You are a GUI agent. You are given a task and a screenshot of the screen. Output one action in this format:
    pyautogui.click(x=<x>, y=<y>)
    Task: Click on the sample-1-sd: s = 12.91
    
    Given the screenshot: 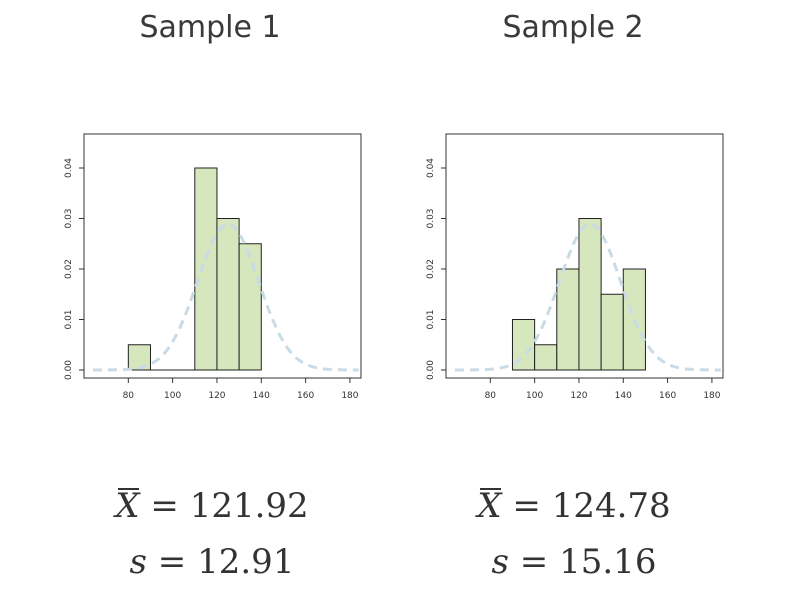 What is the action you would take?
    pyautogui.click(x=212, y=562)
    